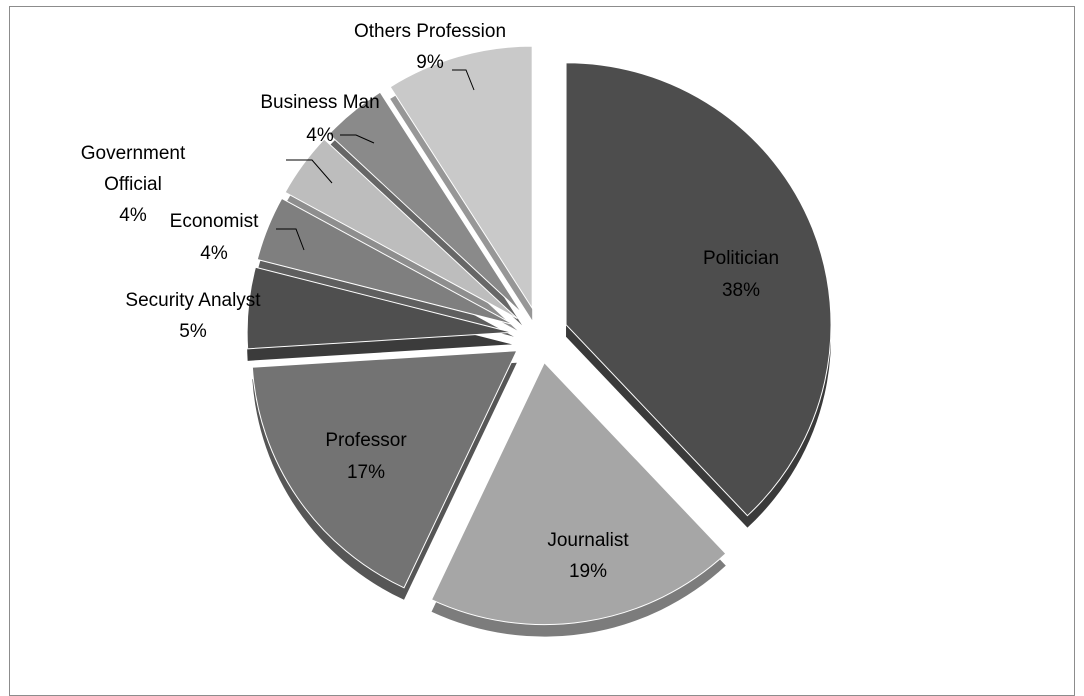 This screenshot has width=1084, height=696. I want to click on leader-others, so click(463, 80).